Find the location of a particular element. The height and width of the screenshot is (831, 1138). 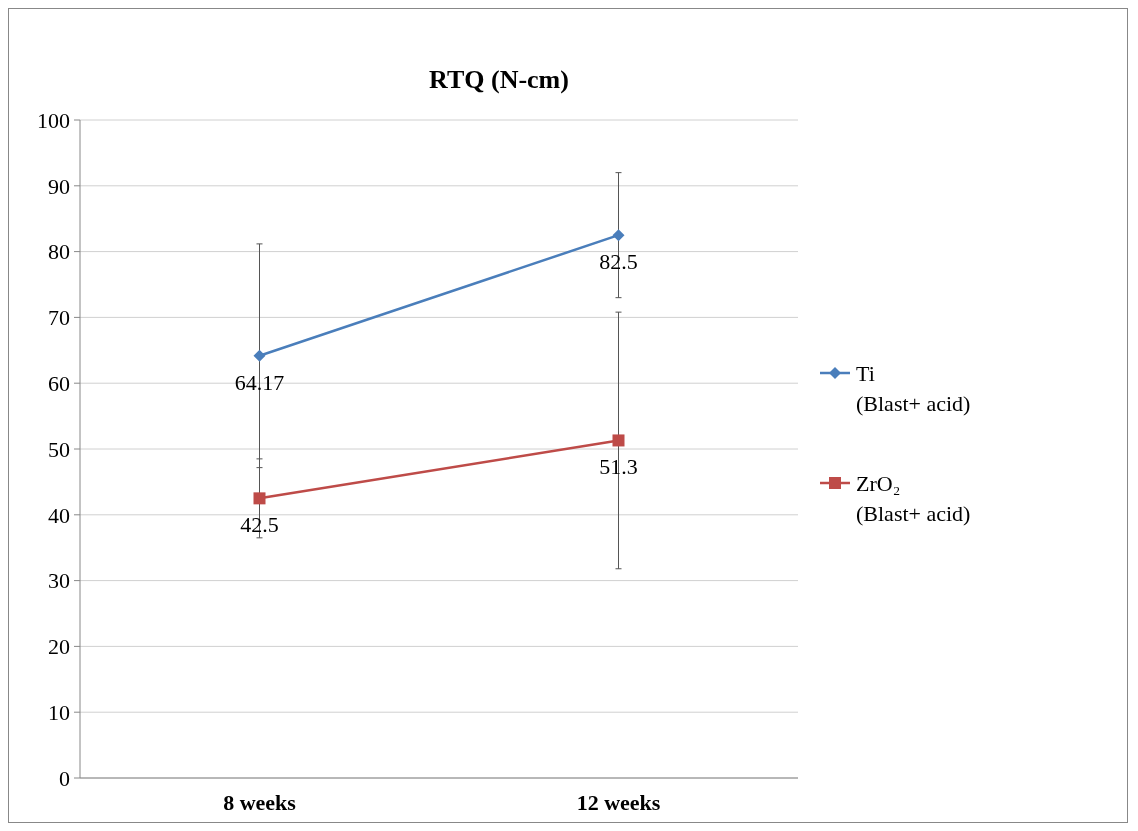

y-tick-label: 0 is located at coordinates (64, 778).